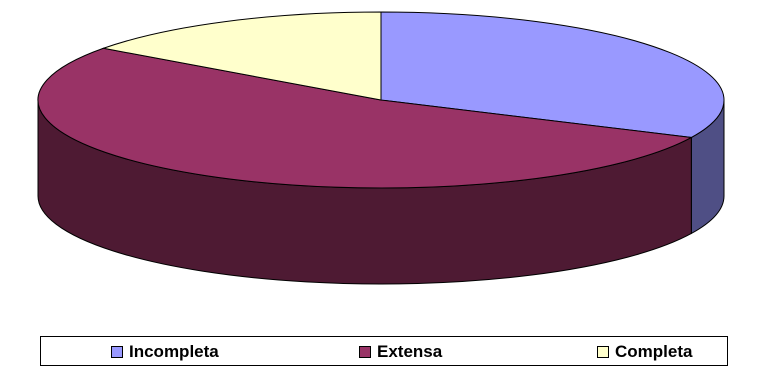 This screenshot has width=768, height=368. What do you see at coordinates (410, 351) in the screenshot?
I see `legend-label-extensa: Extensa` at bounding box center [410, 351].